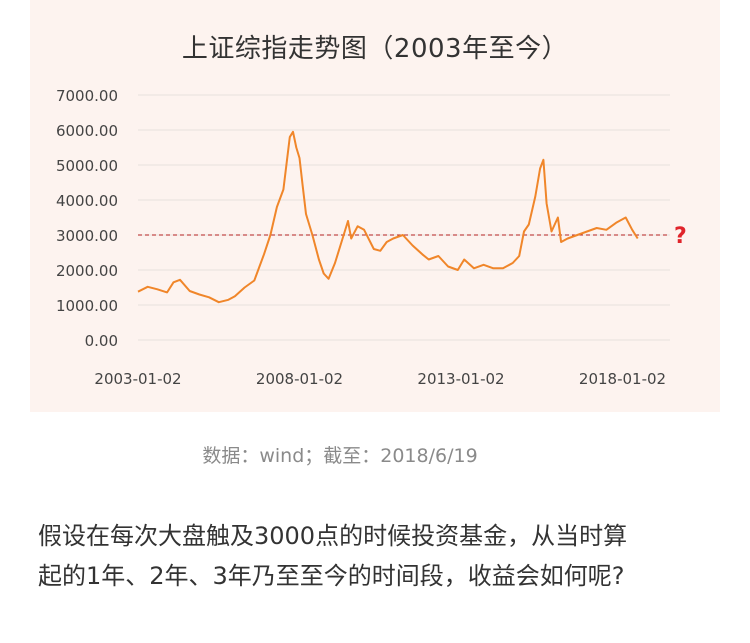  What do you see at coordinates (340, 456) in the screenshot?
I see `data-source-note: 数据：wind；截至：2018/6/19` at bounding box center [340, 456].